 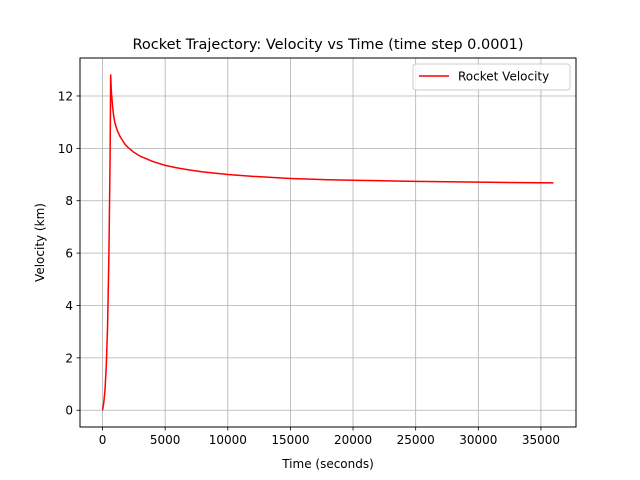 What do you see at coordinates (69, 358) in the screenshot?
I see `y-tick-label: 2` at bounding box center [69, 358].